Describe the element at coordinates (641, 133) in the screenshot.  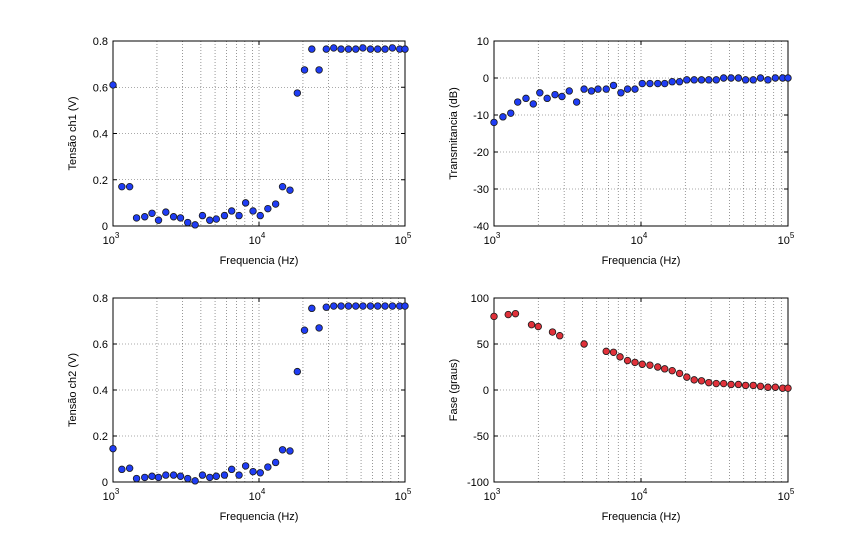
I see `grid` at that location.